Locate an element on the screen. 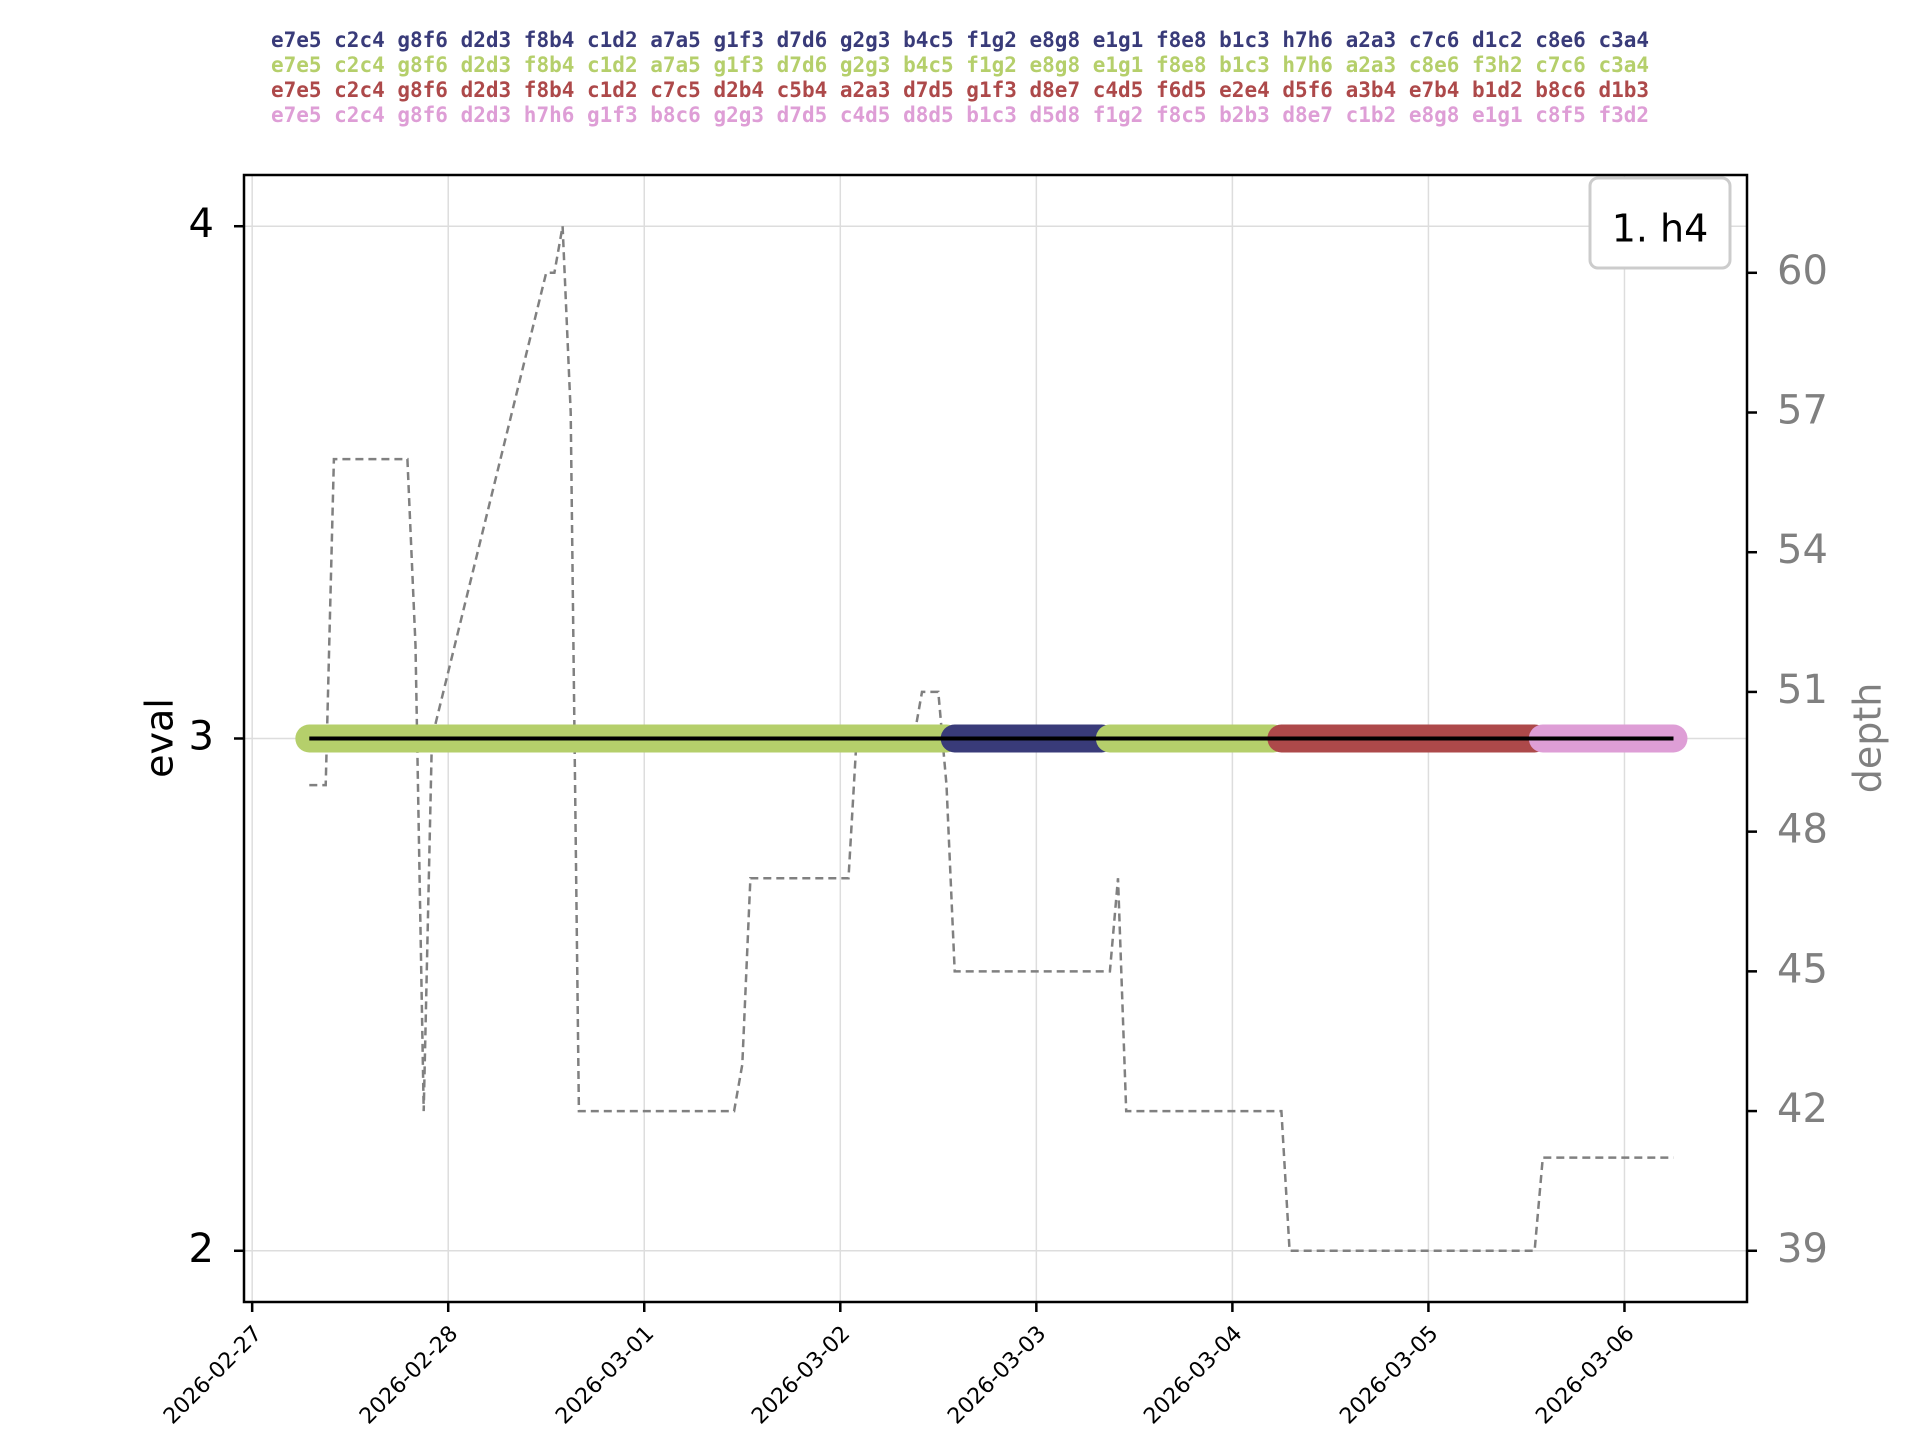 This screenshot has width=1920, height=1440. y2-tick-label: 45 is located at coordinates (1802, 969).